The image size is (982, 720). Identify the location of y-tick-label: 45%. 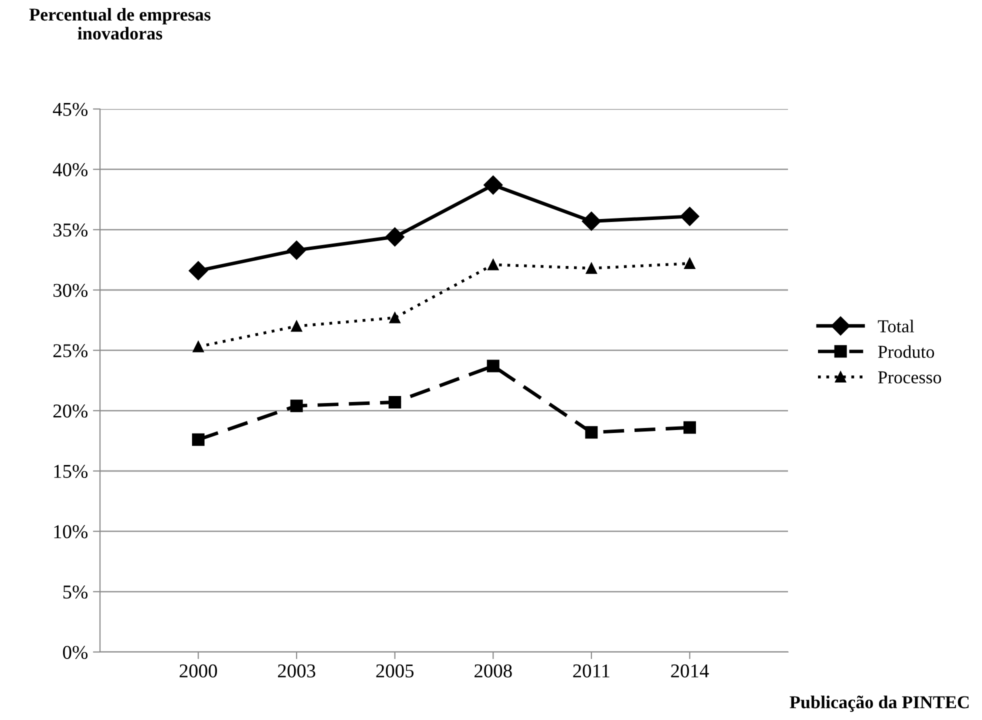
(70, 109).